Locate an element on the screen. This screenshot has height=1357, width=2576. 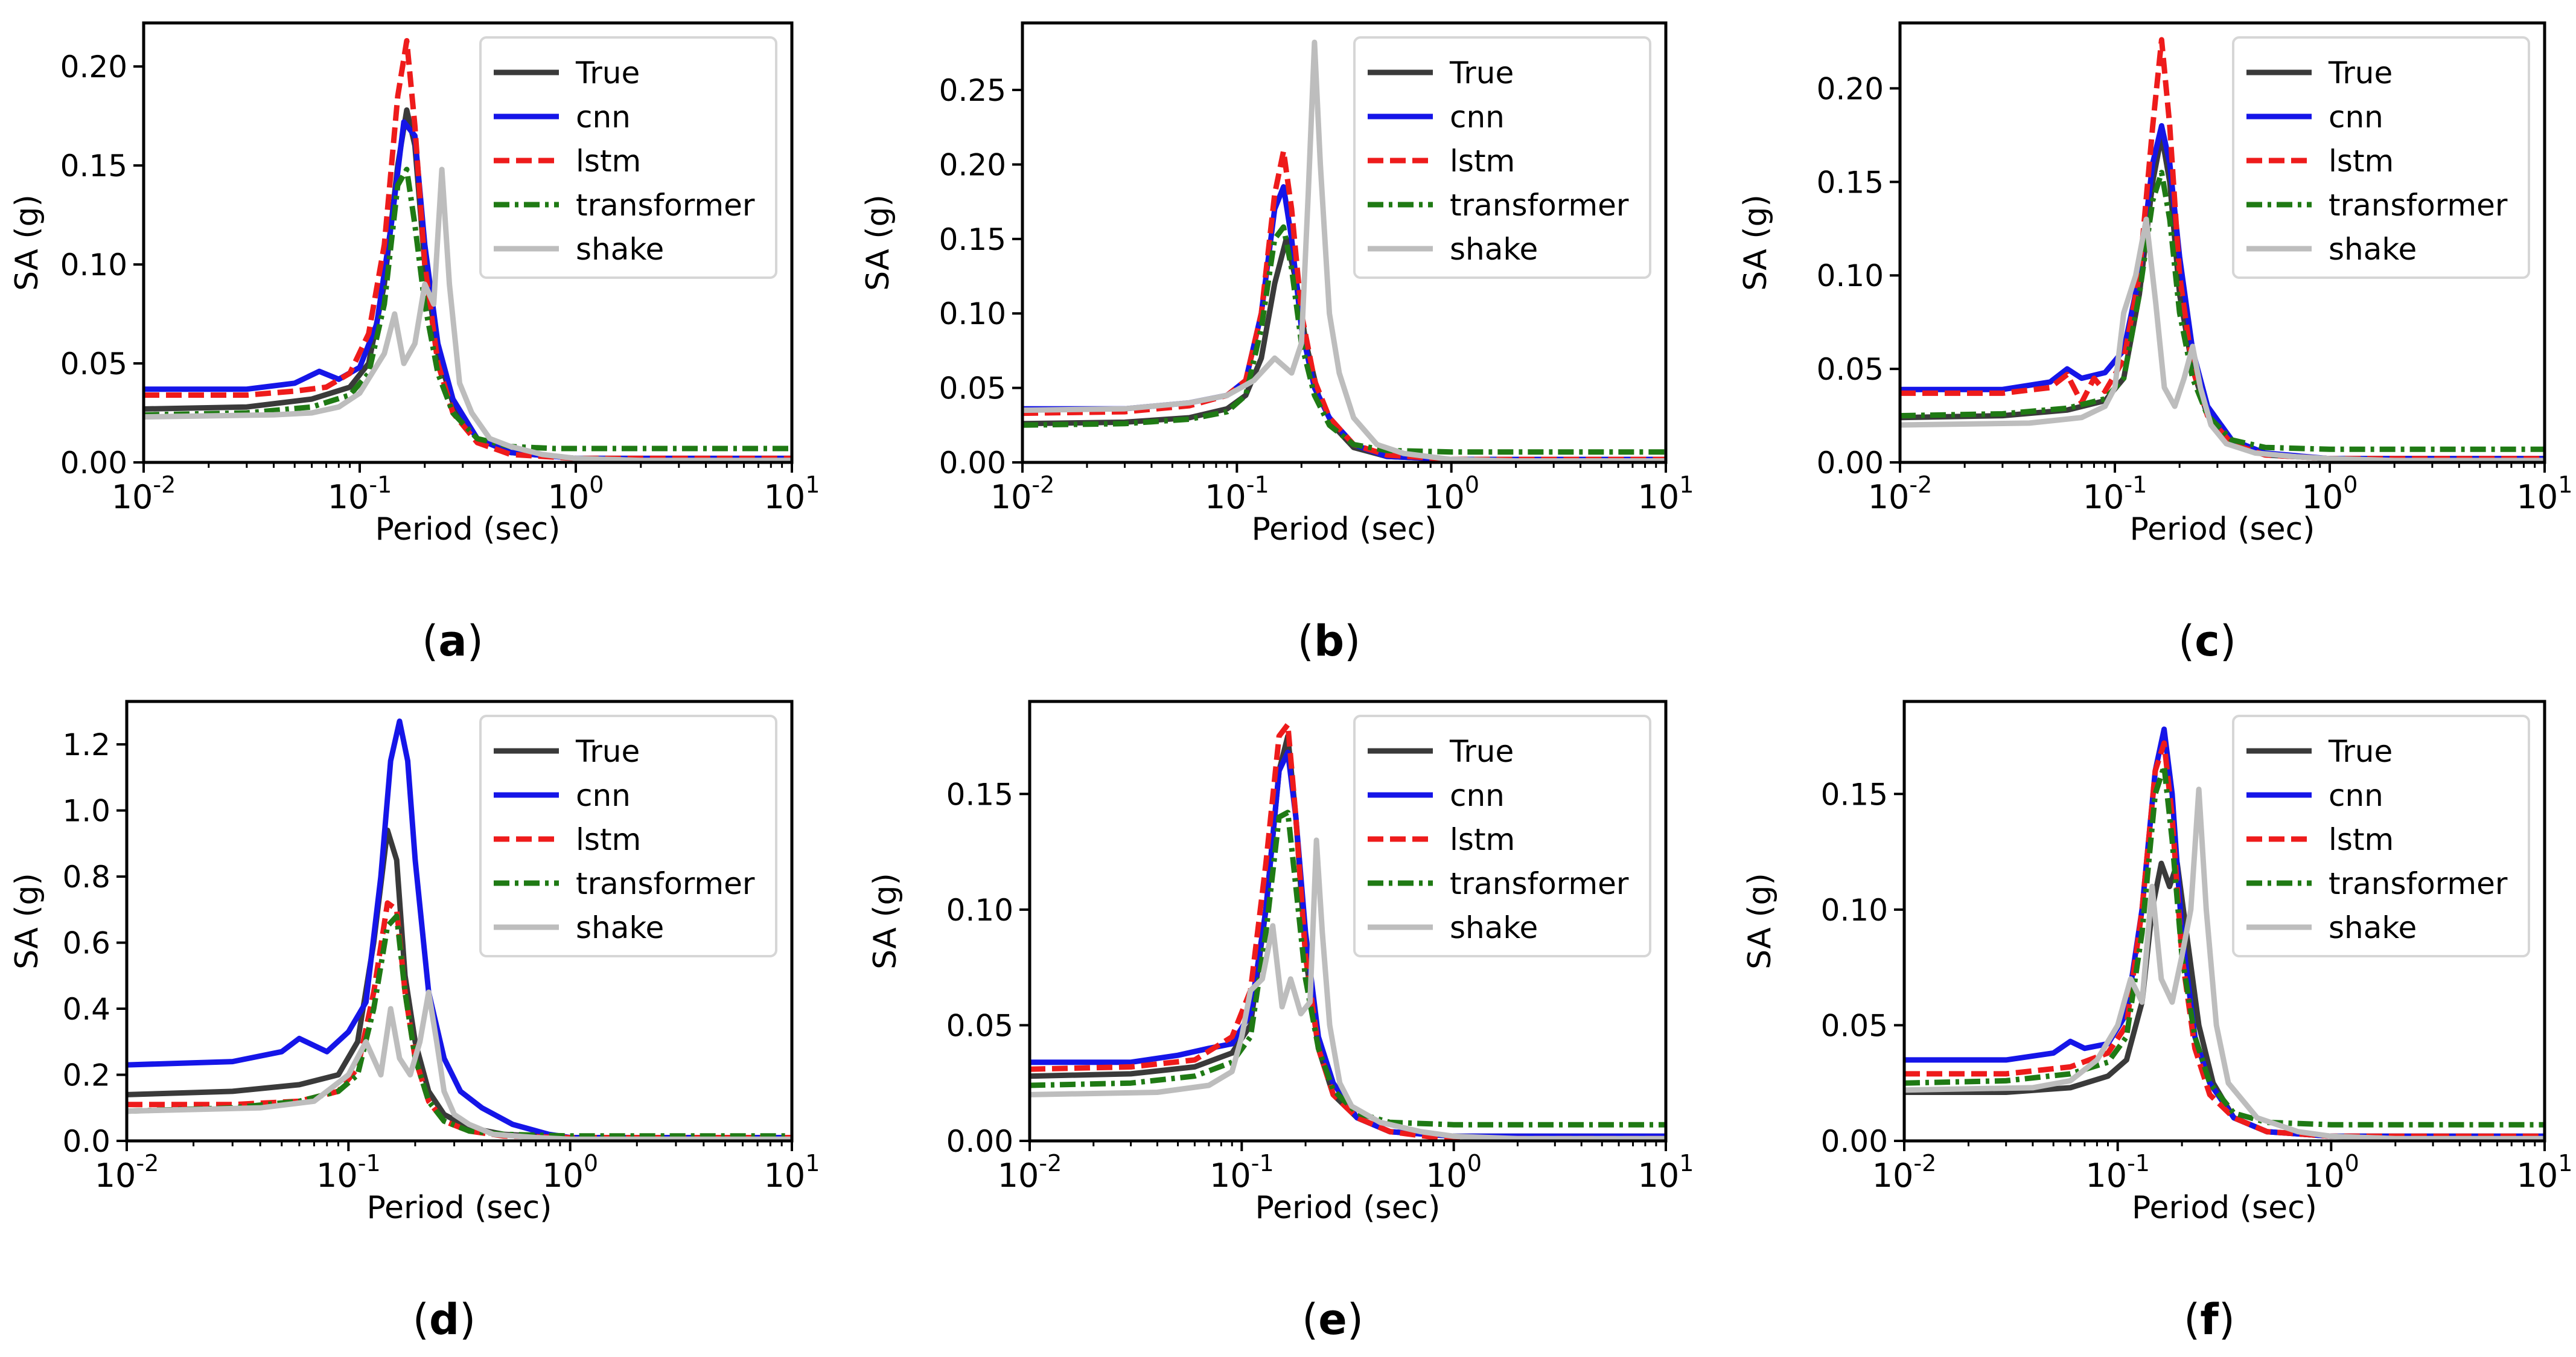
y-tick-label: 0.6 is located at coordinates (86, 943).